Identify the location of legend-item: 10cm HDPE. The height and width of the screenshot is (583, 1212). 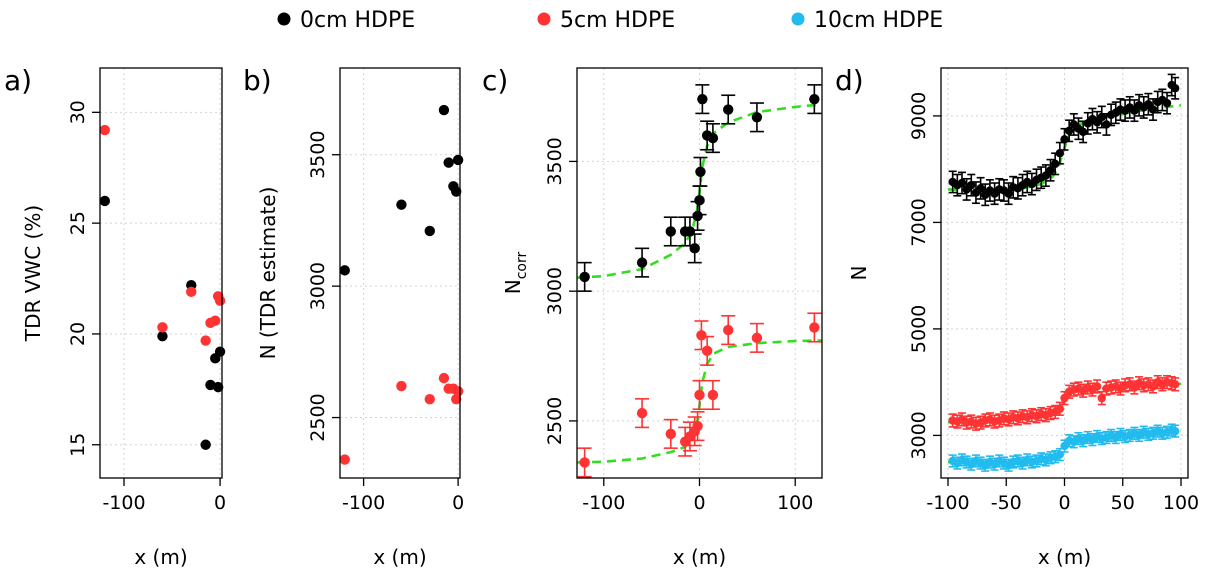
(867, 20).